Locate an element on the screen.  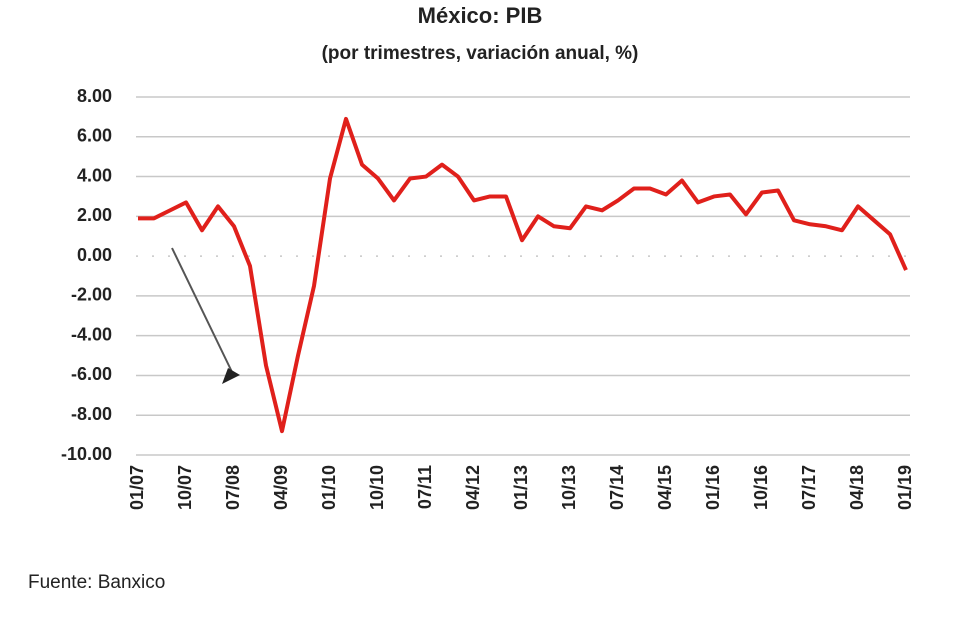
chart-title: México: PIB is located at coordinates (480, 15).